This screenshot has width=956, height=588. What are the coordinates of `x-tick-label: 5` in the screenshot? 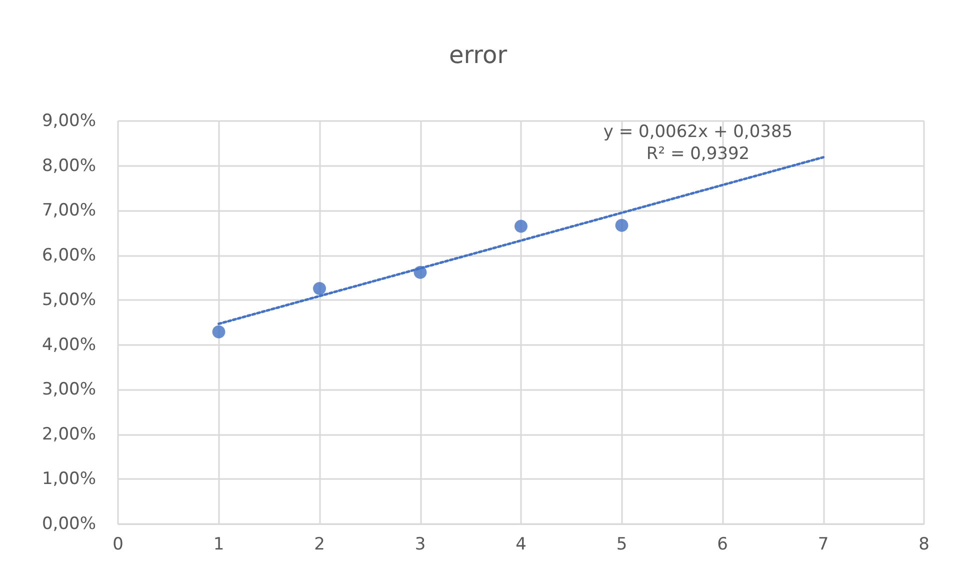 It's located at (622, 544).